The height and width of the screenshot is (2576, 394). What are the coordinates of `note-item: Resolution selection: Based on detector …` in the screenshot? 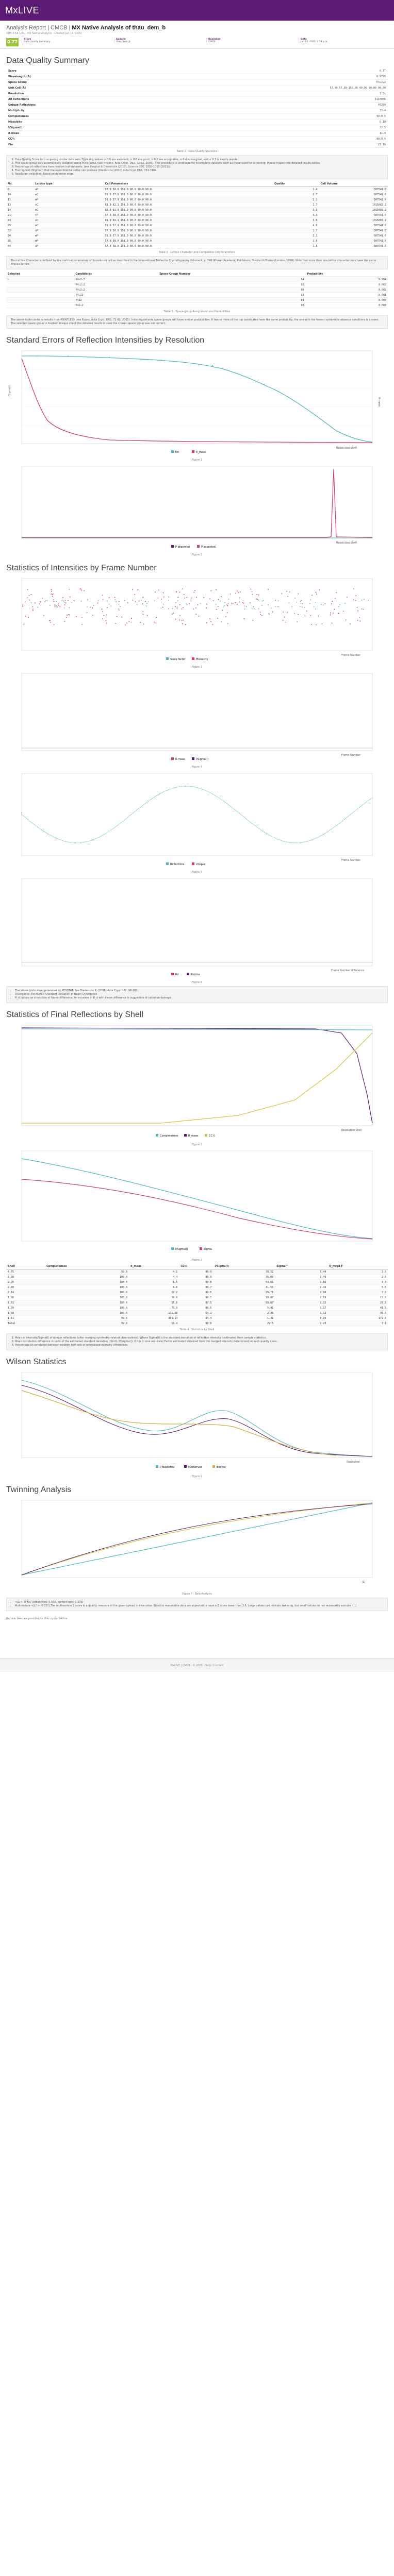 It's located at (199, 174).